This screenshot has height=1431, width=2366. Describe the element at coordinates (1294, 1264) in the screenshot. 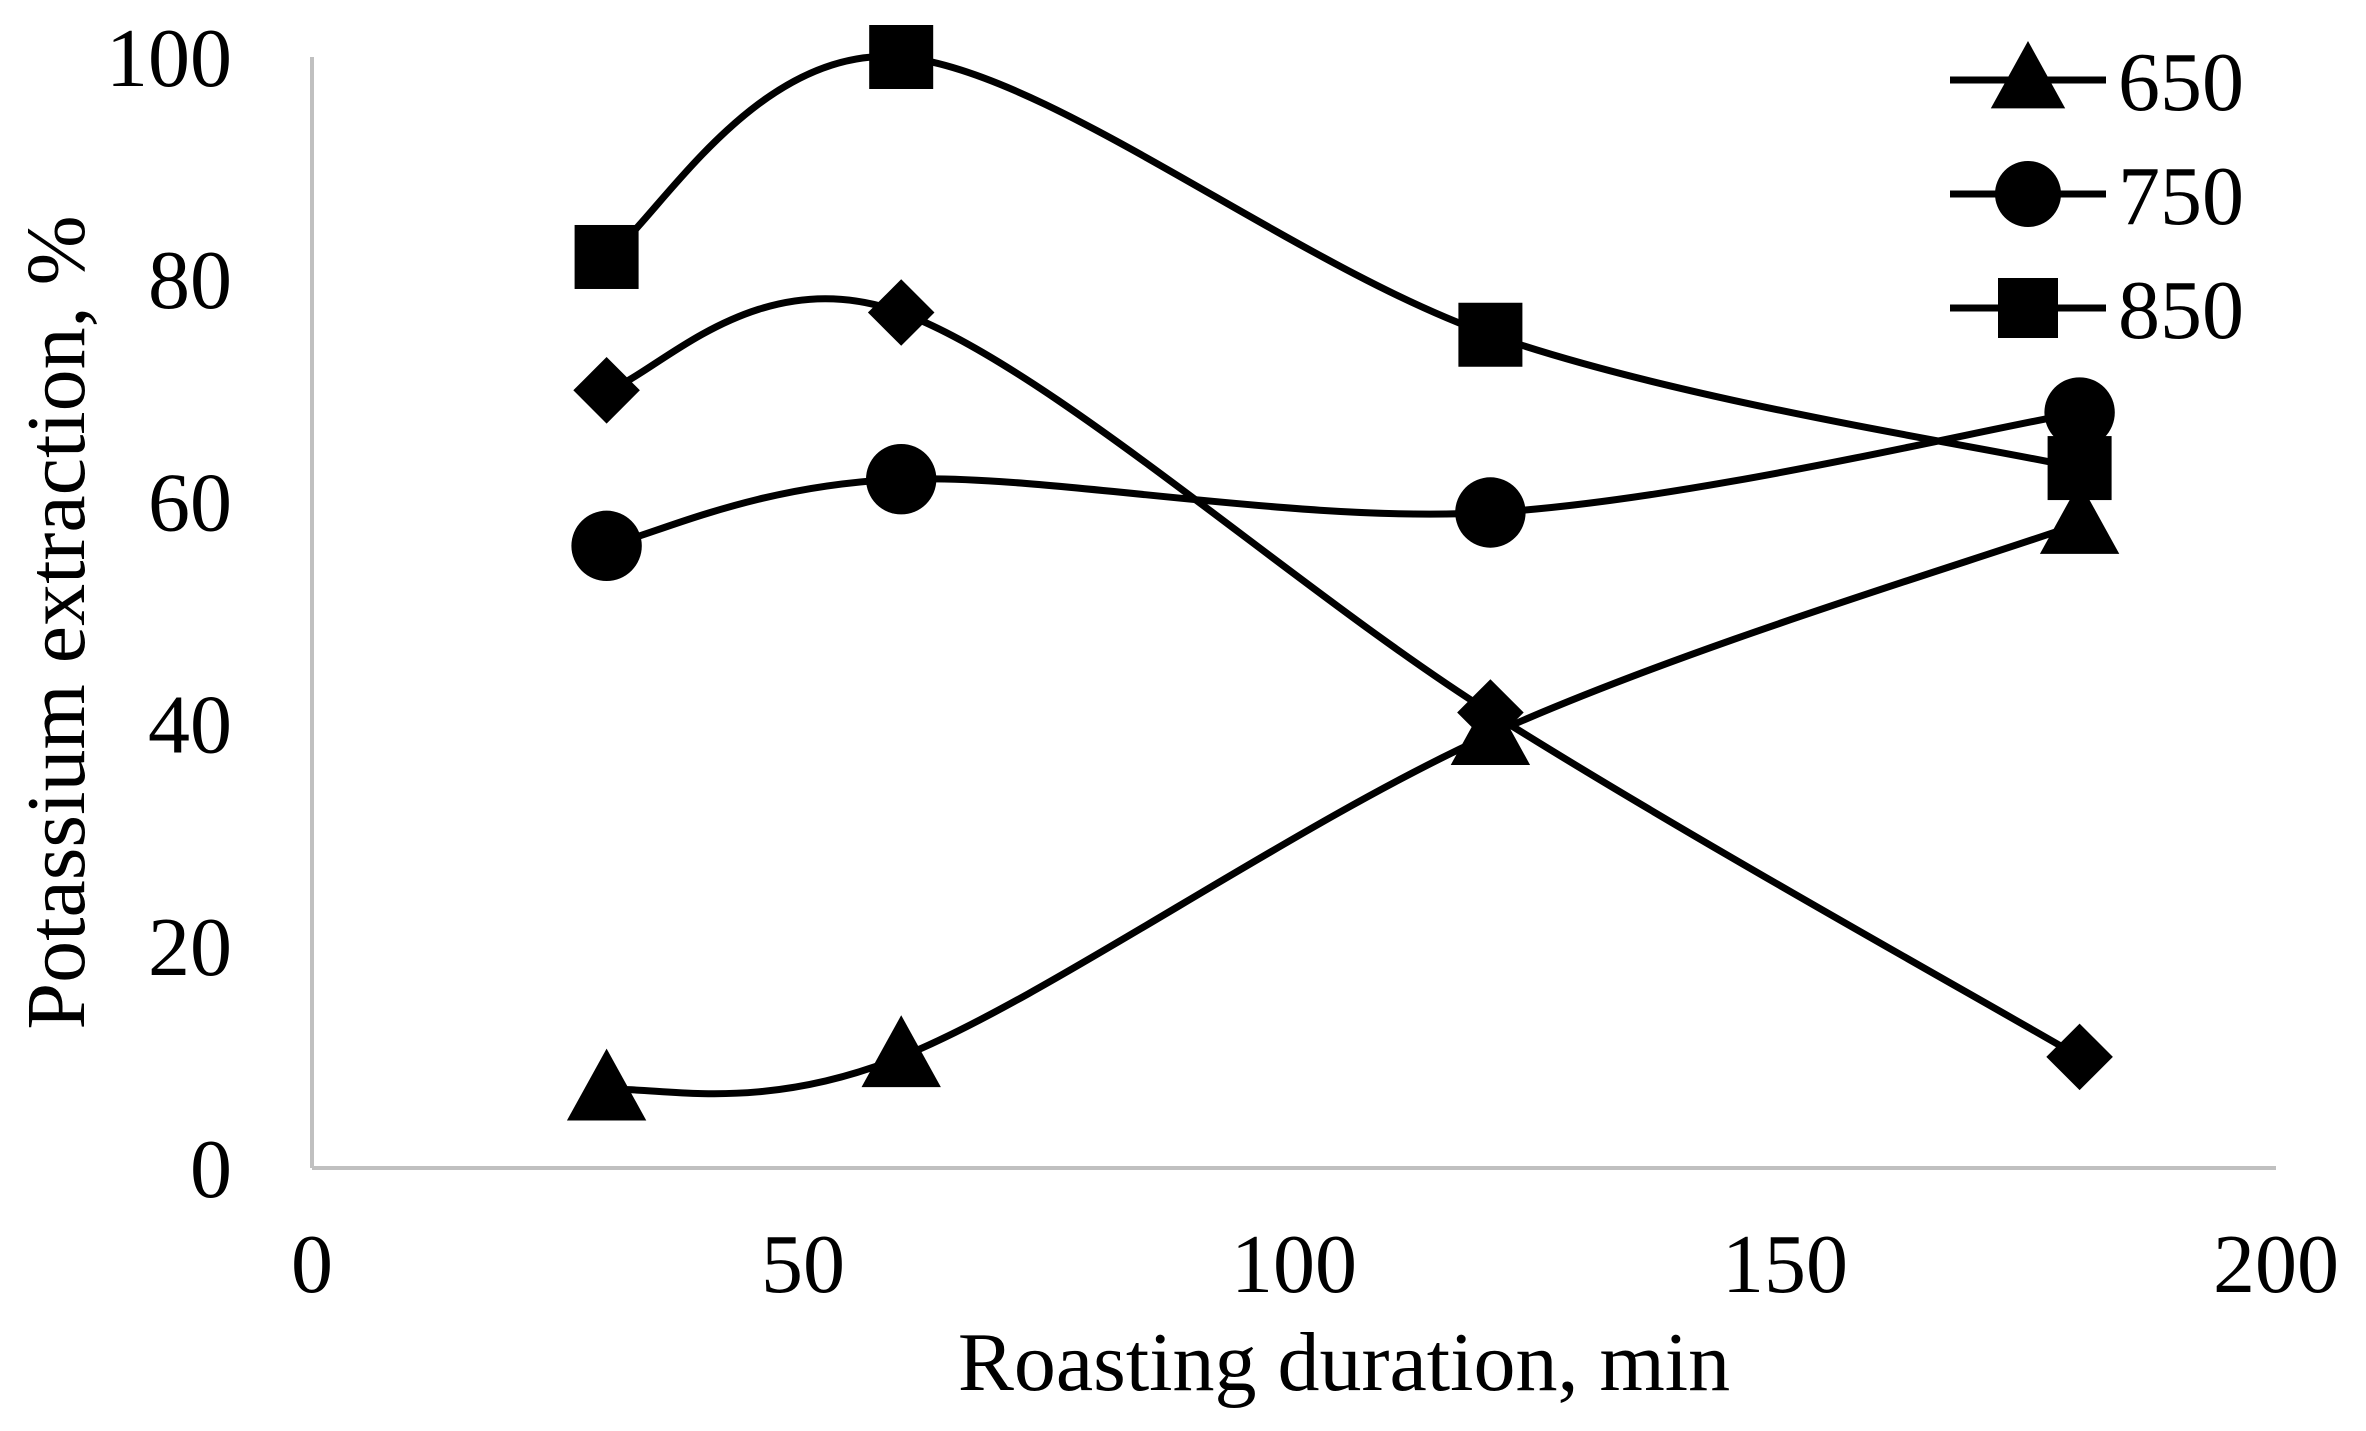

I see `x-tick-label: 100` at that location.